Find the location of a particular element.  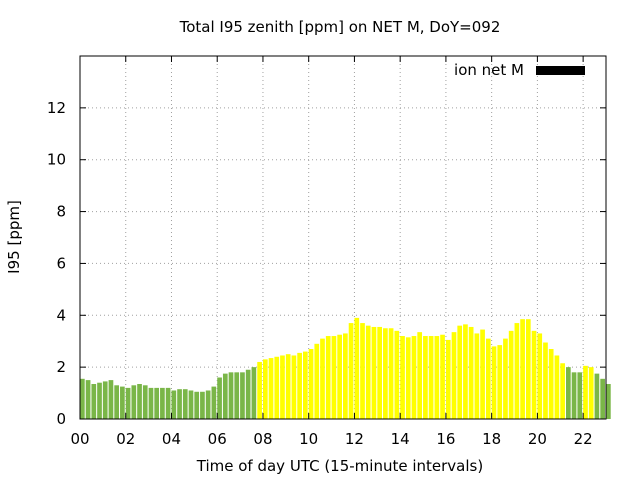

x-tick-label: 02 is located at coordinates (125, 439).